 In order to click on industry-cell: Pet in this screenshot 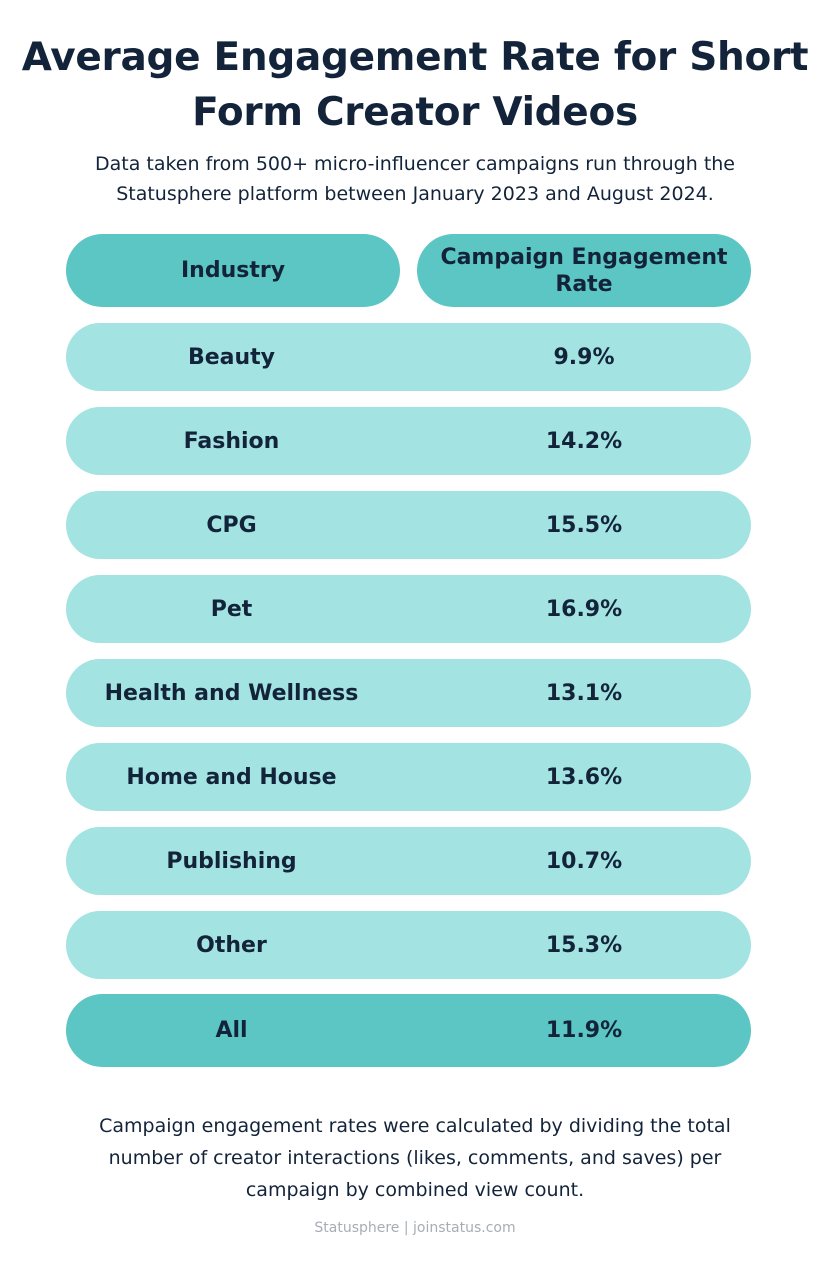, I will do `click(231, 609)`.